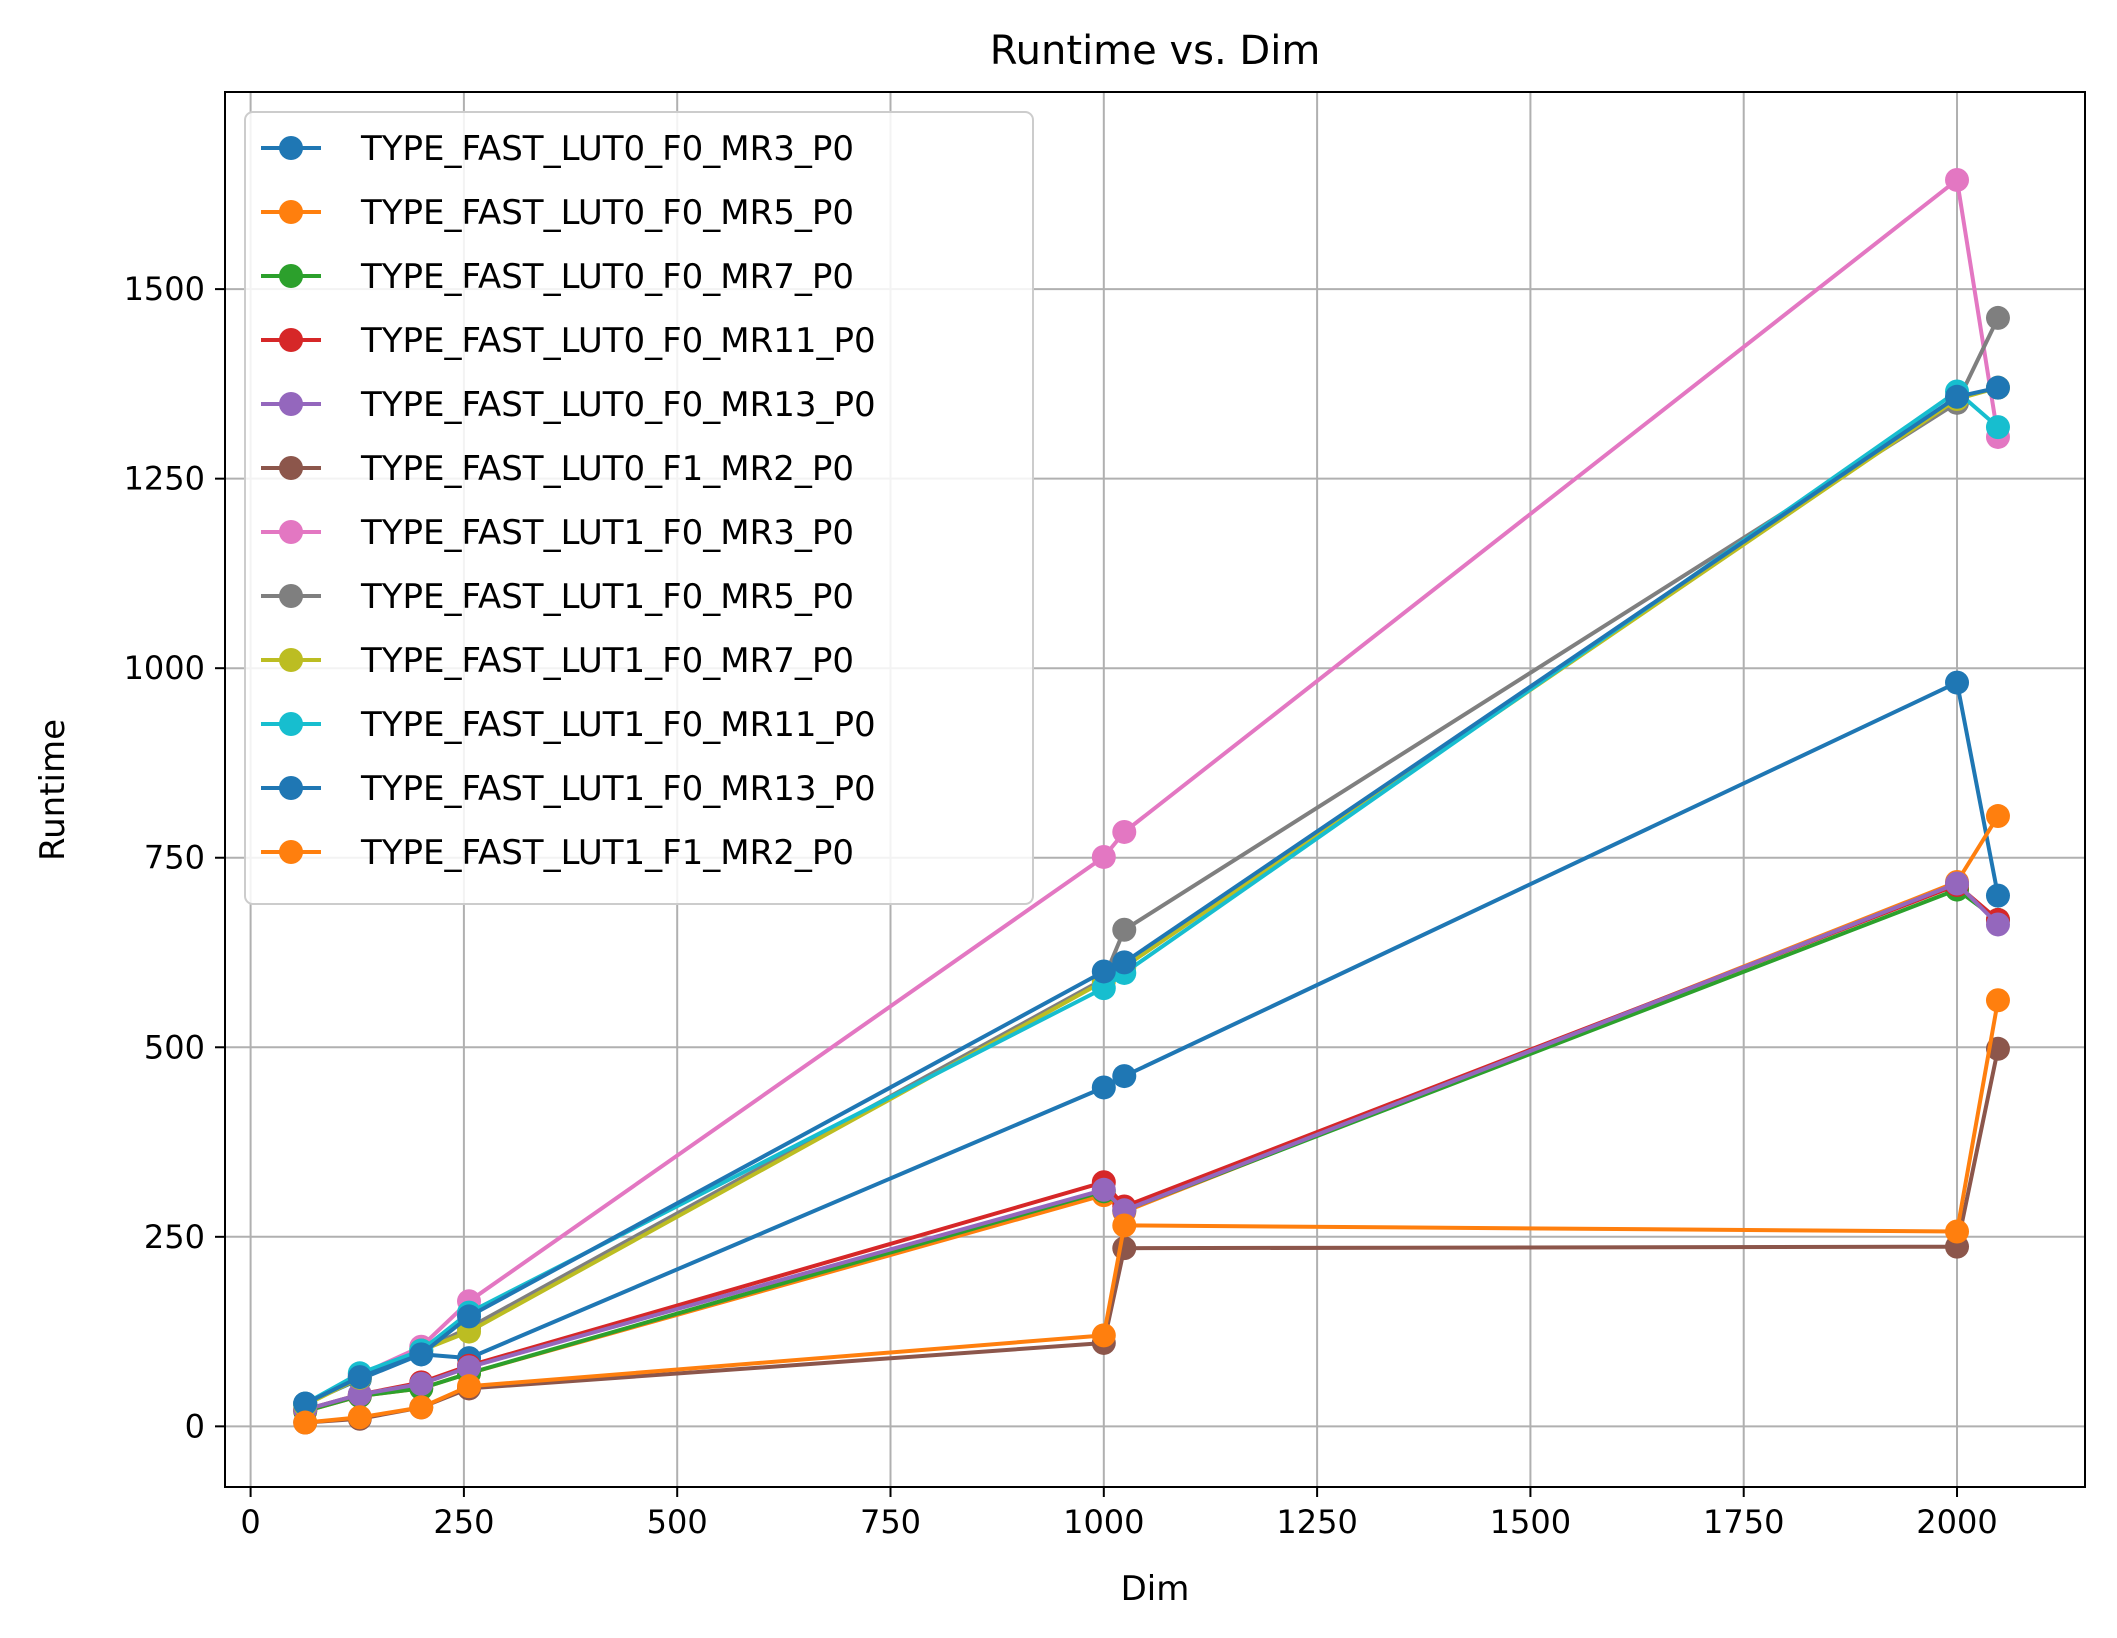 Image resolution: width=2117 pixels, height=1638 pixels. I want to click on legend-label: TYPE_FAST_LUT0_F0_MR3_P0, so click(607, 149).